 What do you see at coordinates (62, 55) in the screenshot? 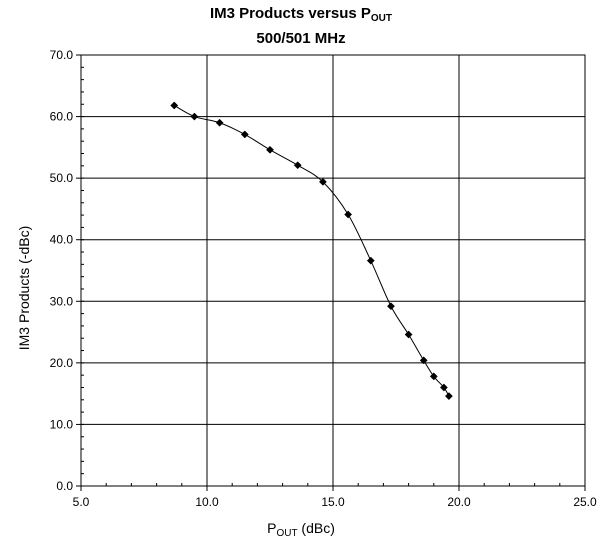
I see `y-tick-label: 70.0` at bounding box center [62, 55].